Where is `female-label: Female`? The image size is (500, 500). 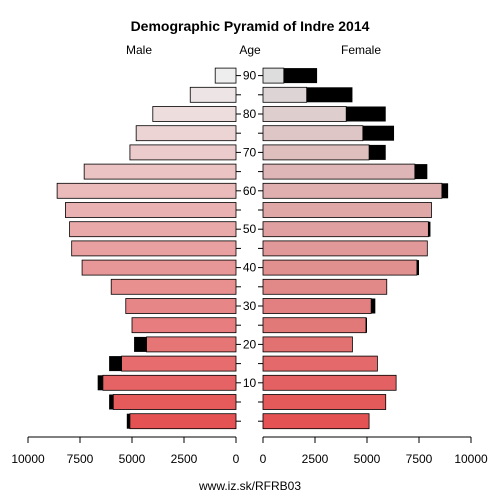 female-label: Female is located at coordinates (361, 50).